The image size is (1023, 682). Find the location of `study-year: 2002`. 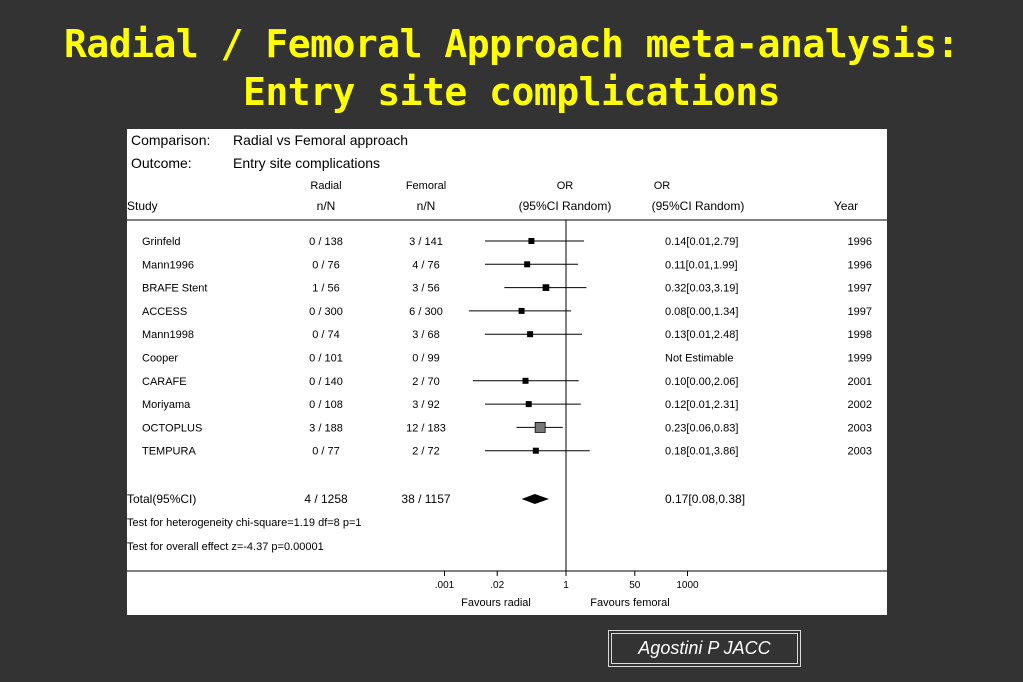

study-year: 2002 is located at coordinates (860, 405).